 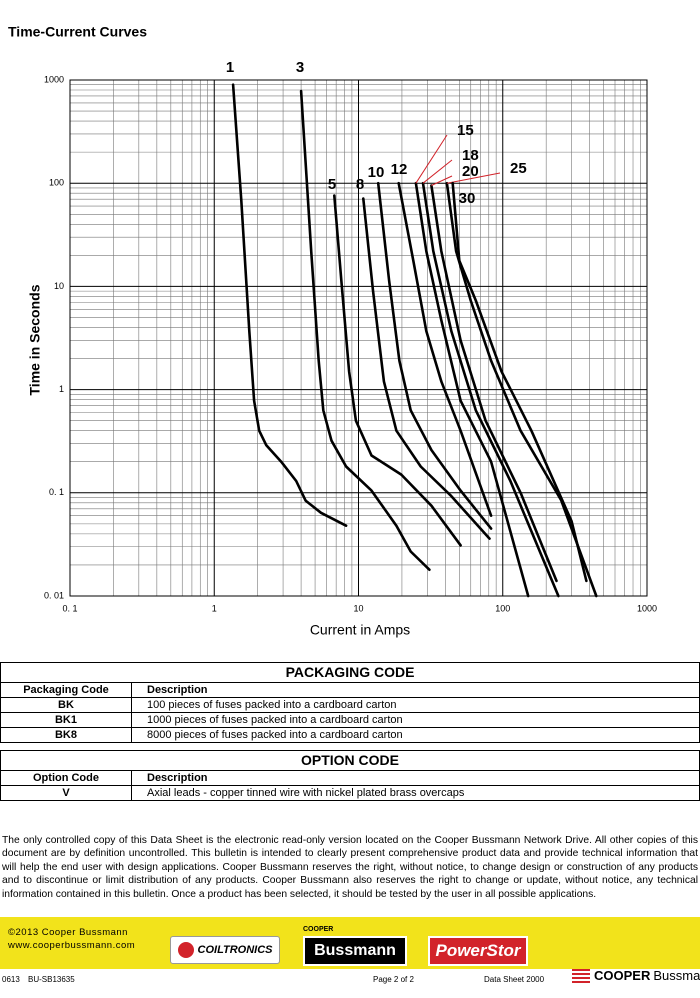 What do you see at coordinates (350, 673) in the screenshot?
I see `table-title: PACKAGING CODE` at bounding box center [350, 673].